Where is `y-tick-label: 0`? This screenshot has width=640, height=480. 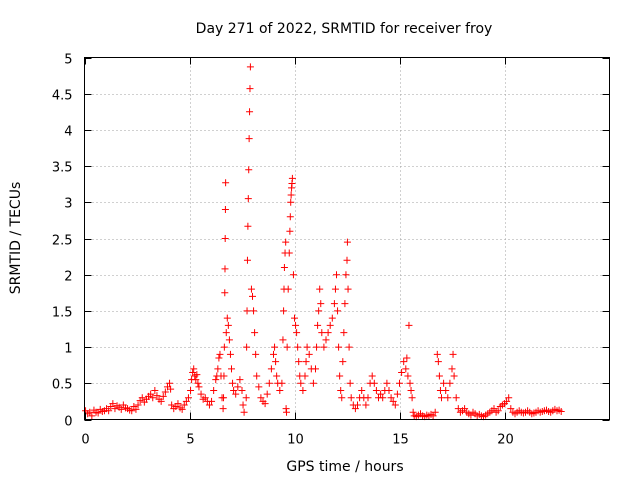
y-tick-label: 0 is located at coordinates (68, 422).